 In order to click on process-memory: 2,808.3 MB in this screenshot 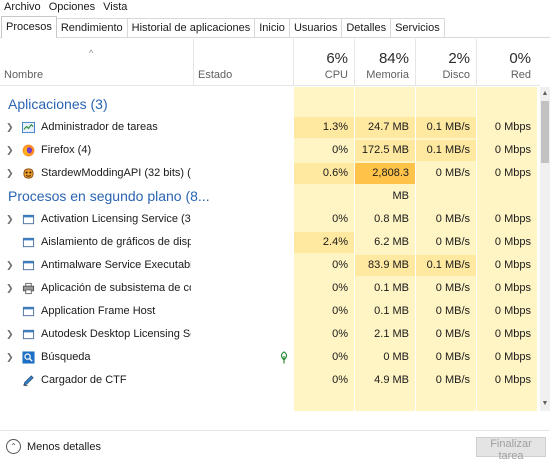, I will do `click(390, 184)`.